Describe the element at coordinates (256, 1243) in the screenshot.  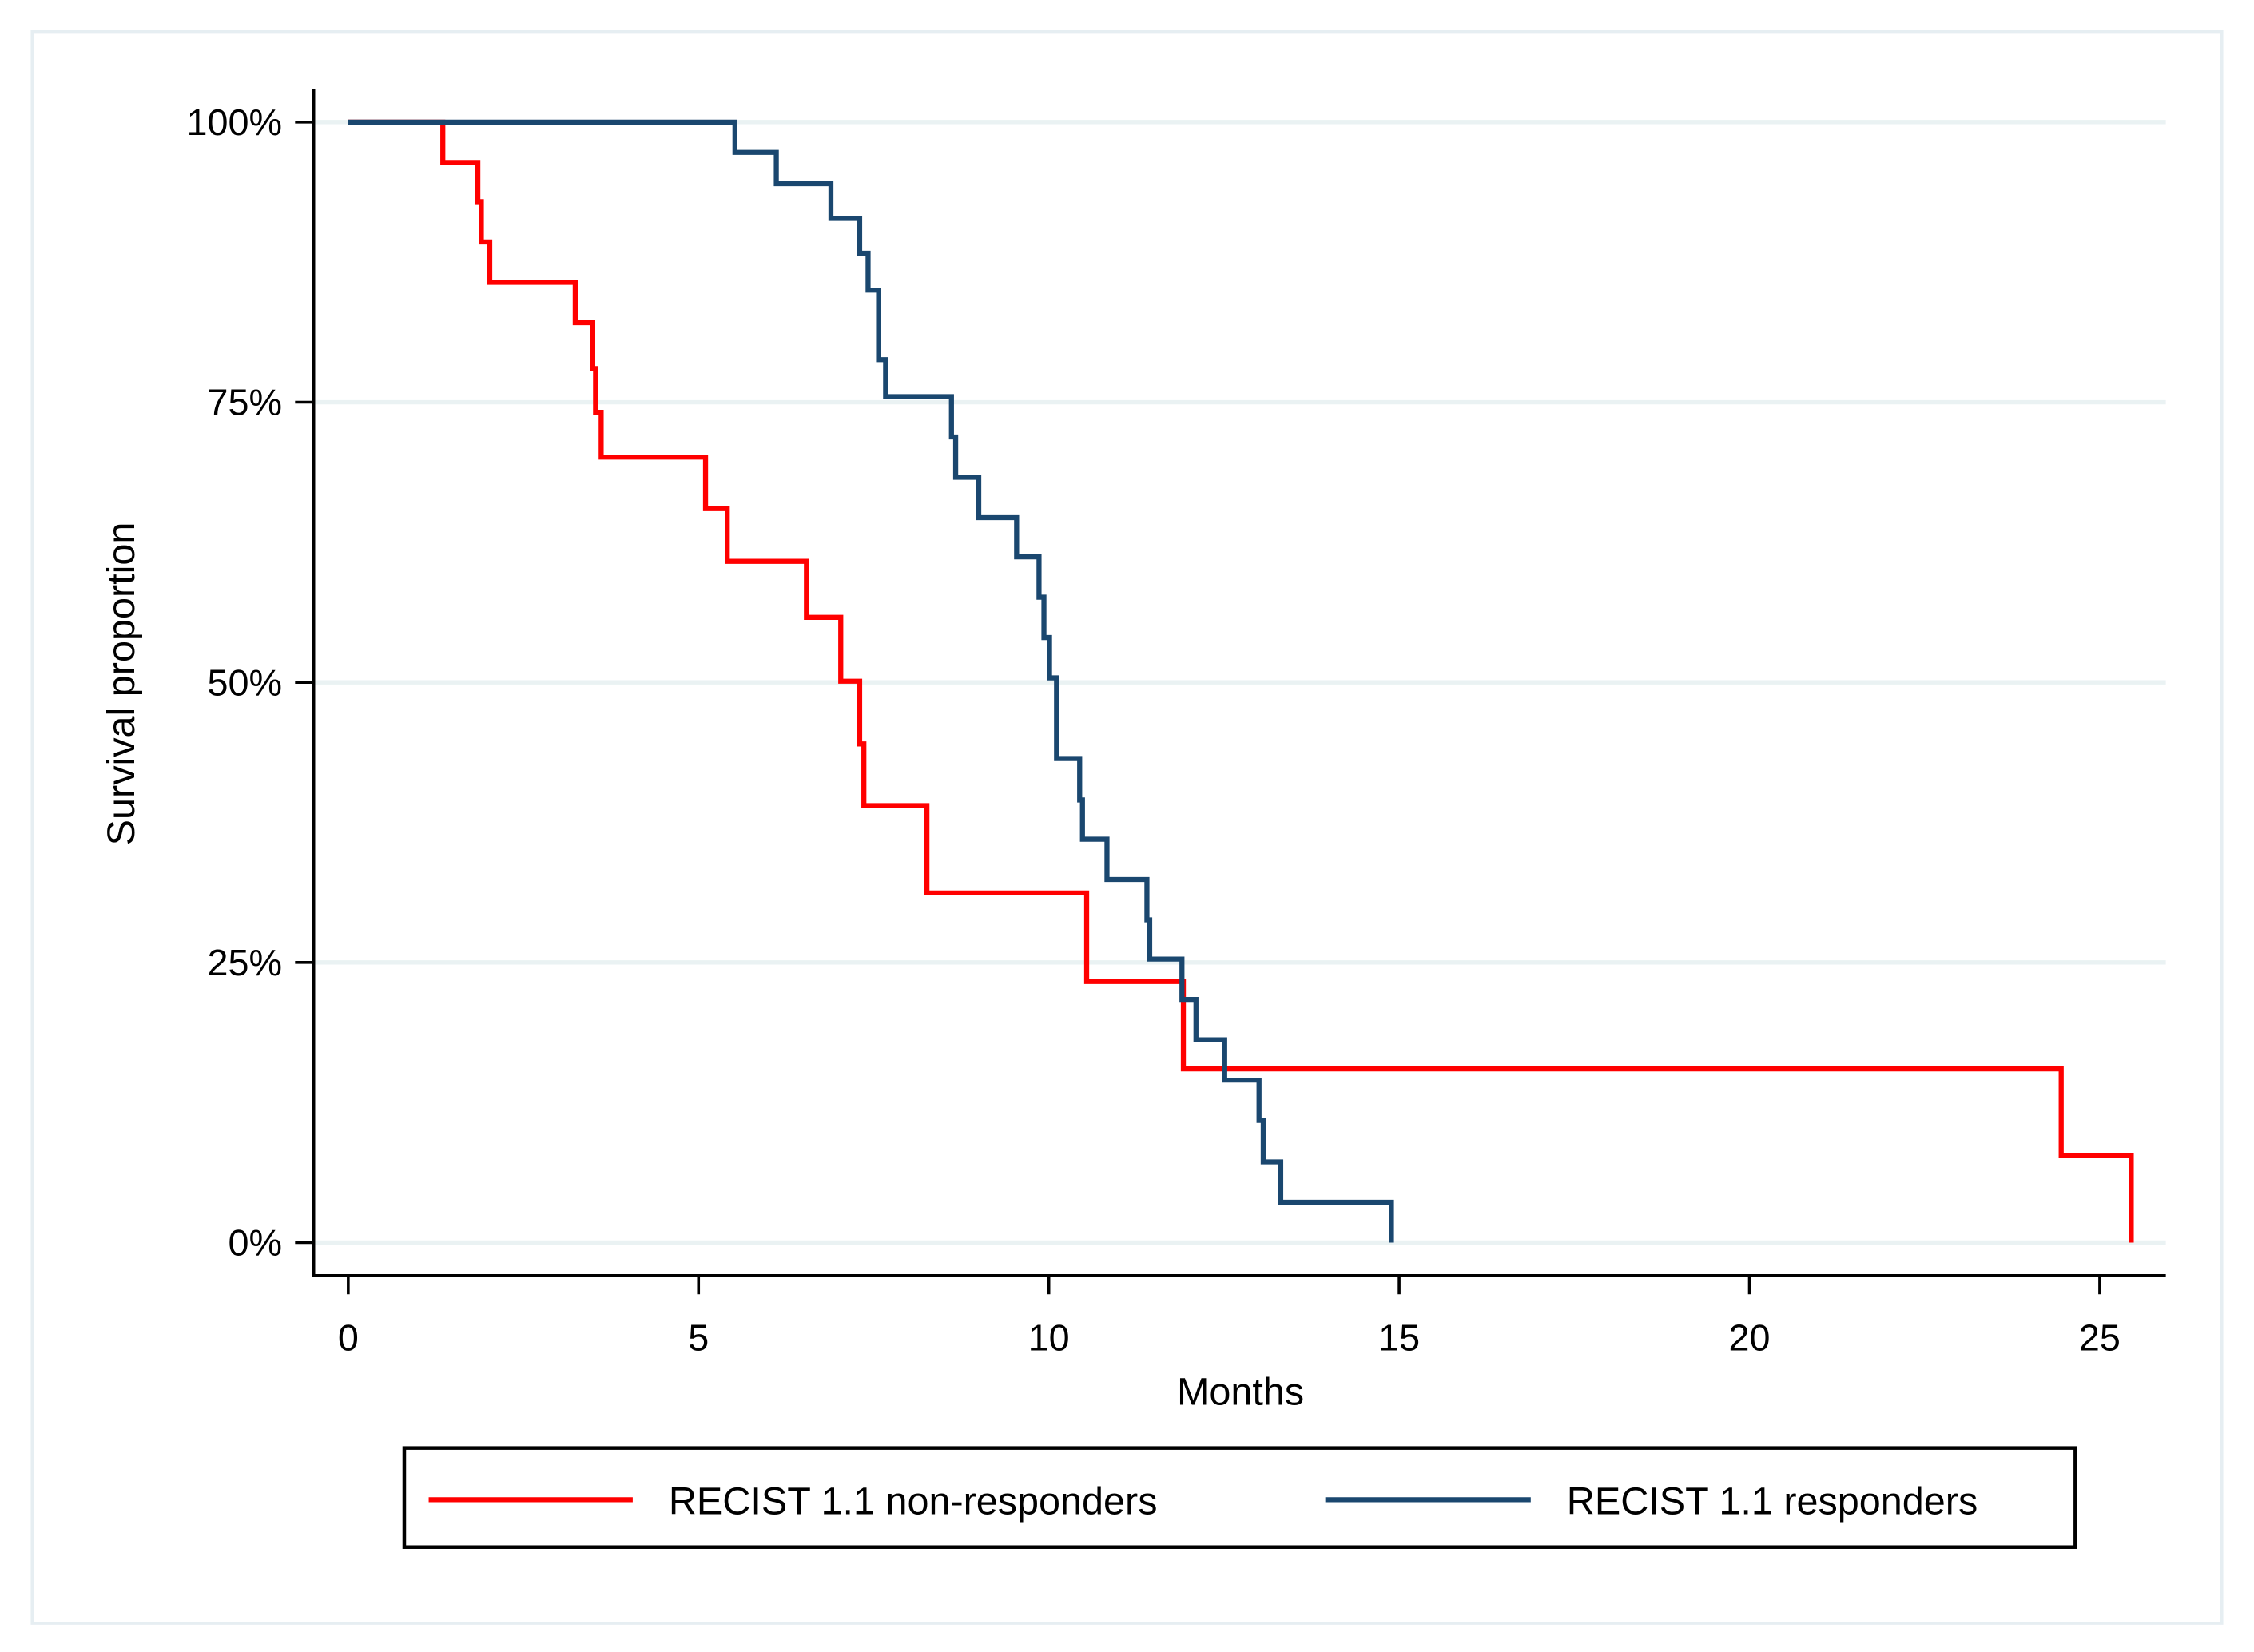
I see `y-tick-label: 0%` at that location.